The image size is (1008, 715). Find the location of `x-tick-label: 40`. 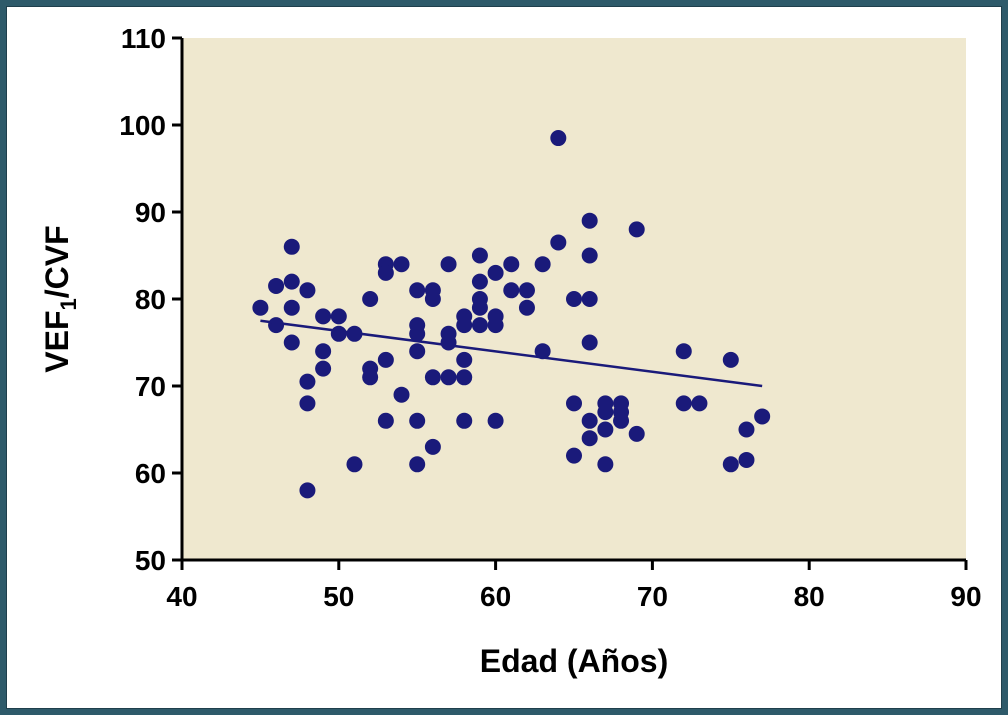

x-tick-label: 40 is located at coordinates (181, 596).